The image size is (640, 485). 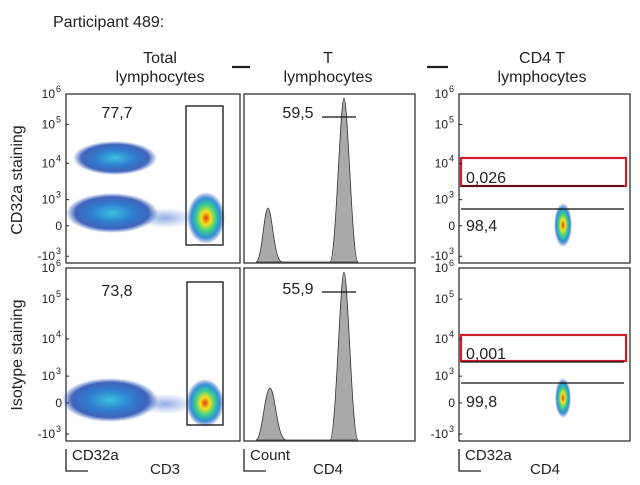 What do you see at coordinates (108, 22) in the screenshot?
I see `figure-title: Participant 489:` at bounding box center [108, 22].